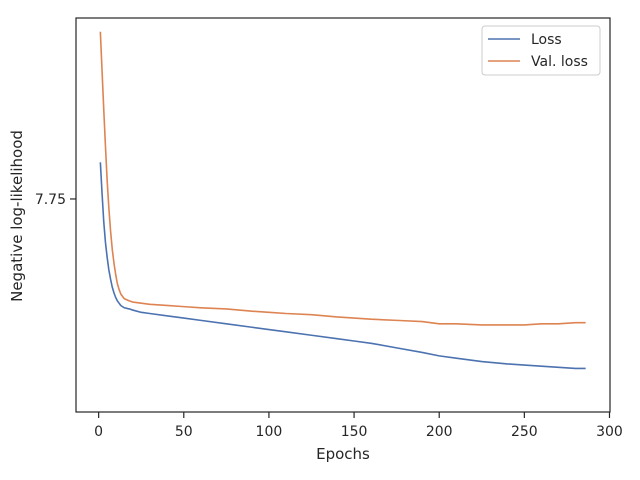  I want to click on x-tick-label: 100, so click(269, 432).